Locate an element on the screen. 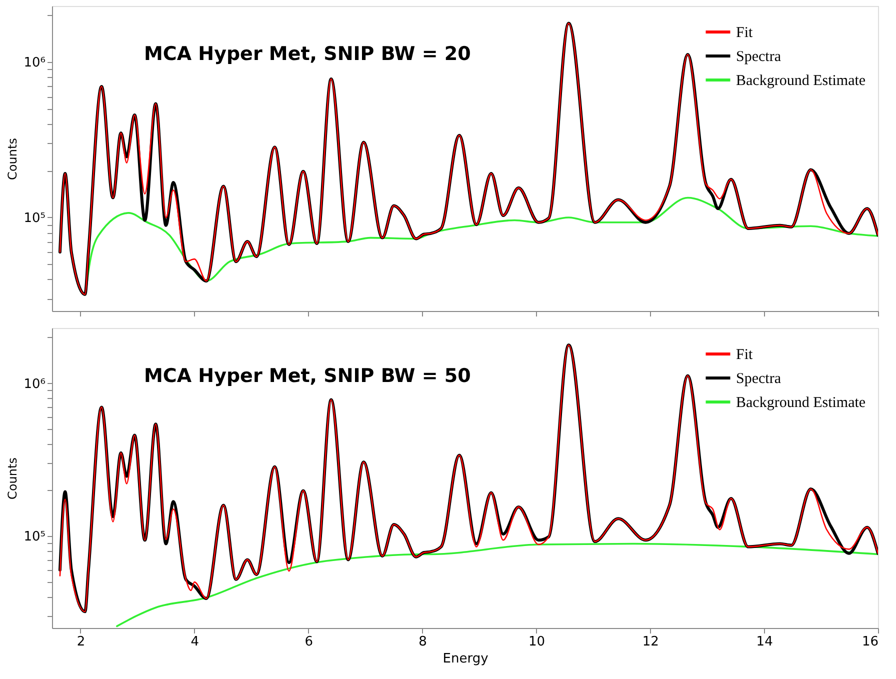 The image size is (896, 679). x-axis-title: Energy is located at coordinates (465, 659).